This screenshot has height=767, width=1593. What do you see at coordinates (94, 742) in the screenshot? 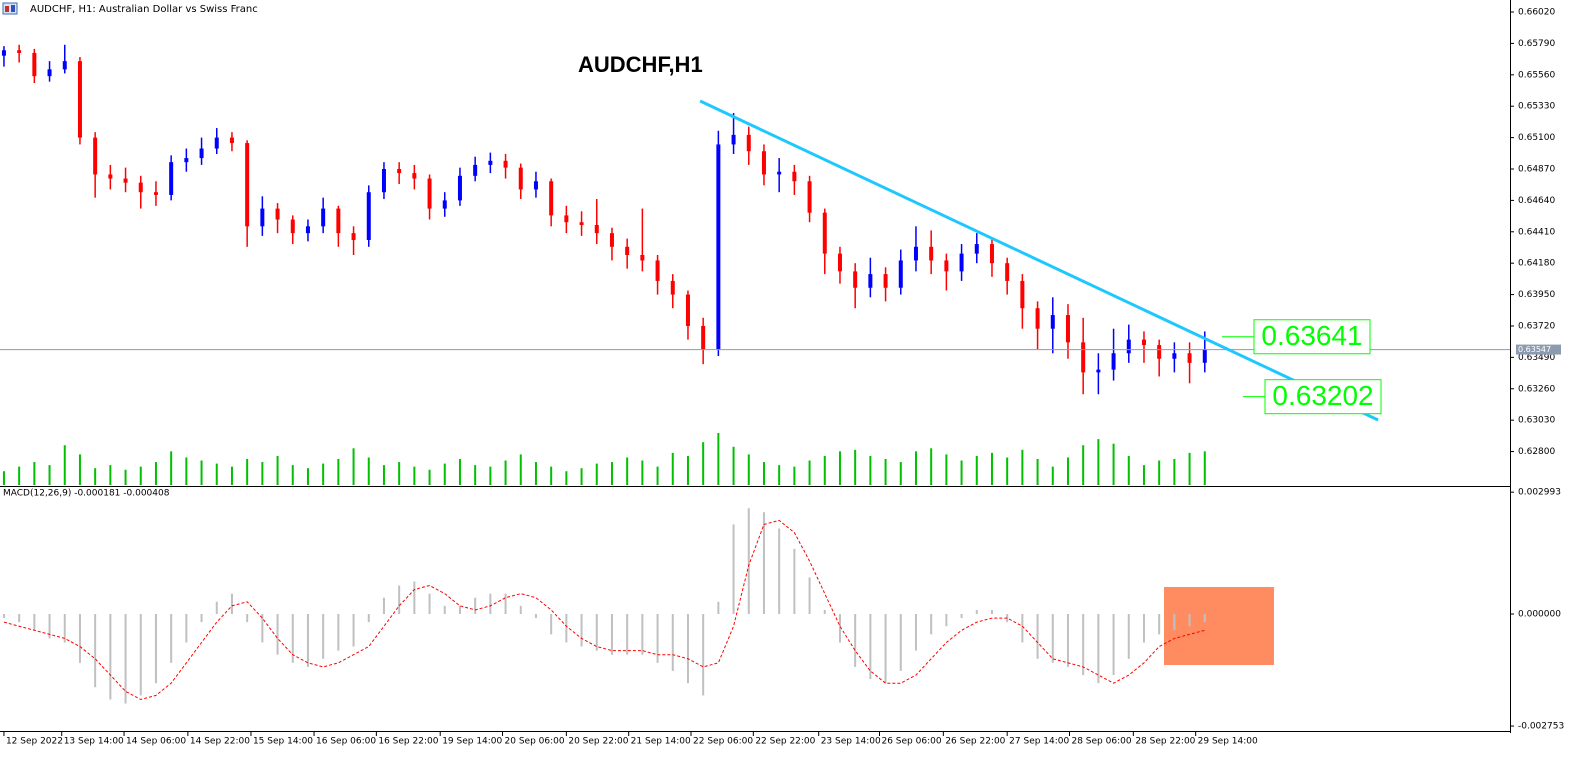
I see `x-tick-label: 13 Sep 14:00` at bounding box center [94, 742].